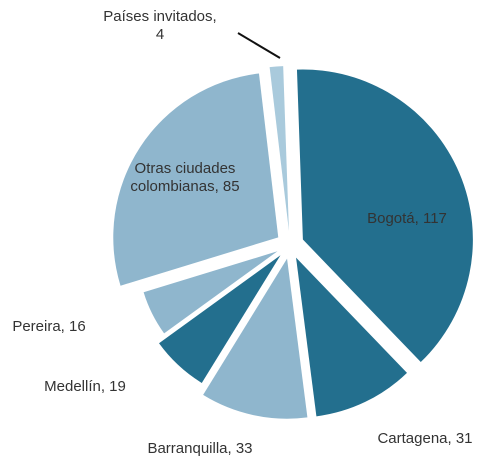 This screenshot has height=457, width=492. I want to click on slice-label: Medellín, 19, so click(85, 386).